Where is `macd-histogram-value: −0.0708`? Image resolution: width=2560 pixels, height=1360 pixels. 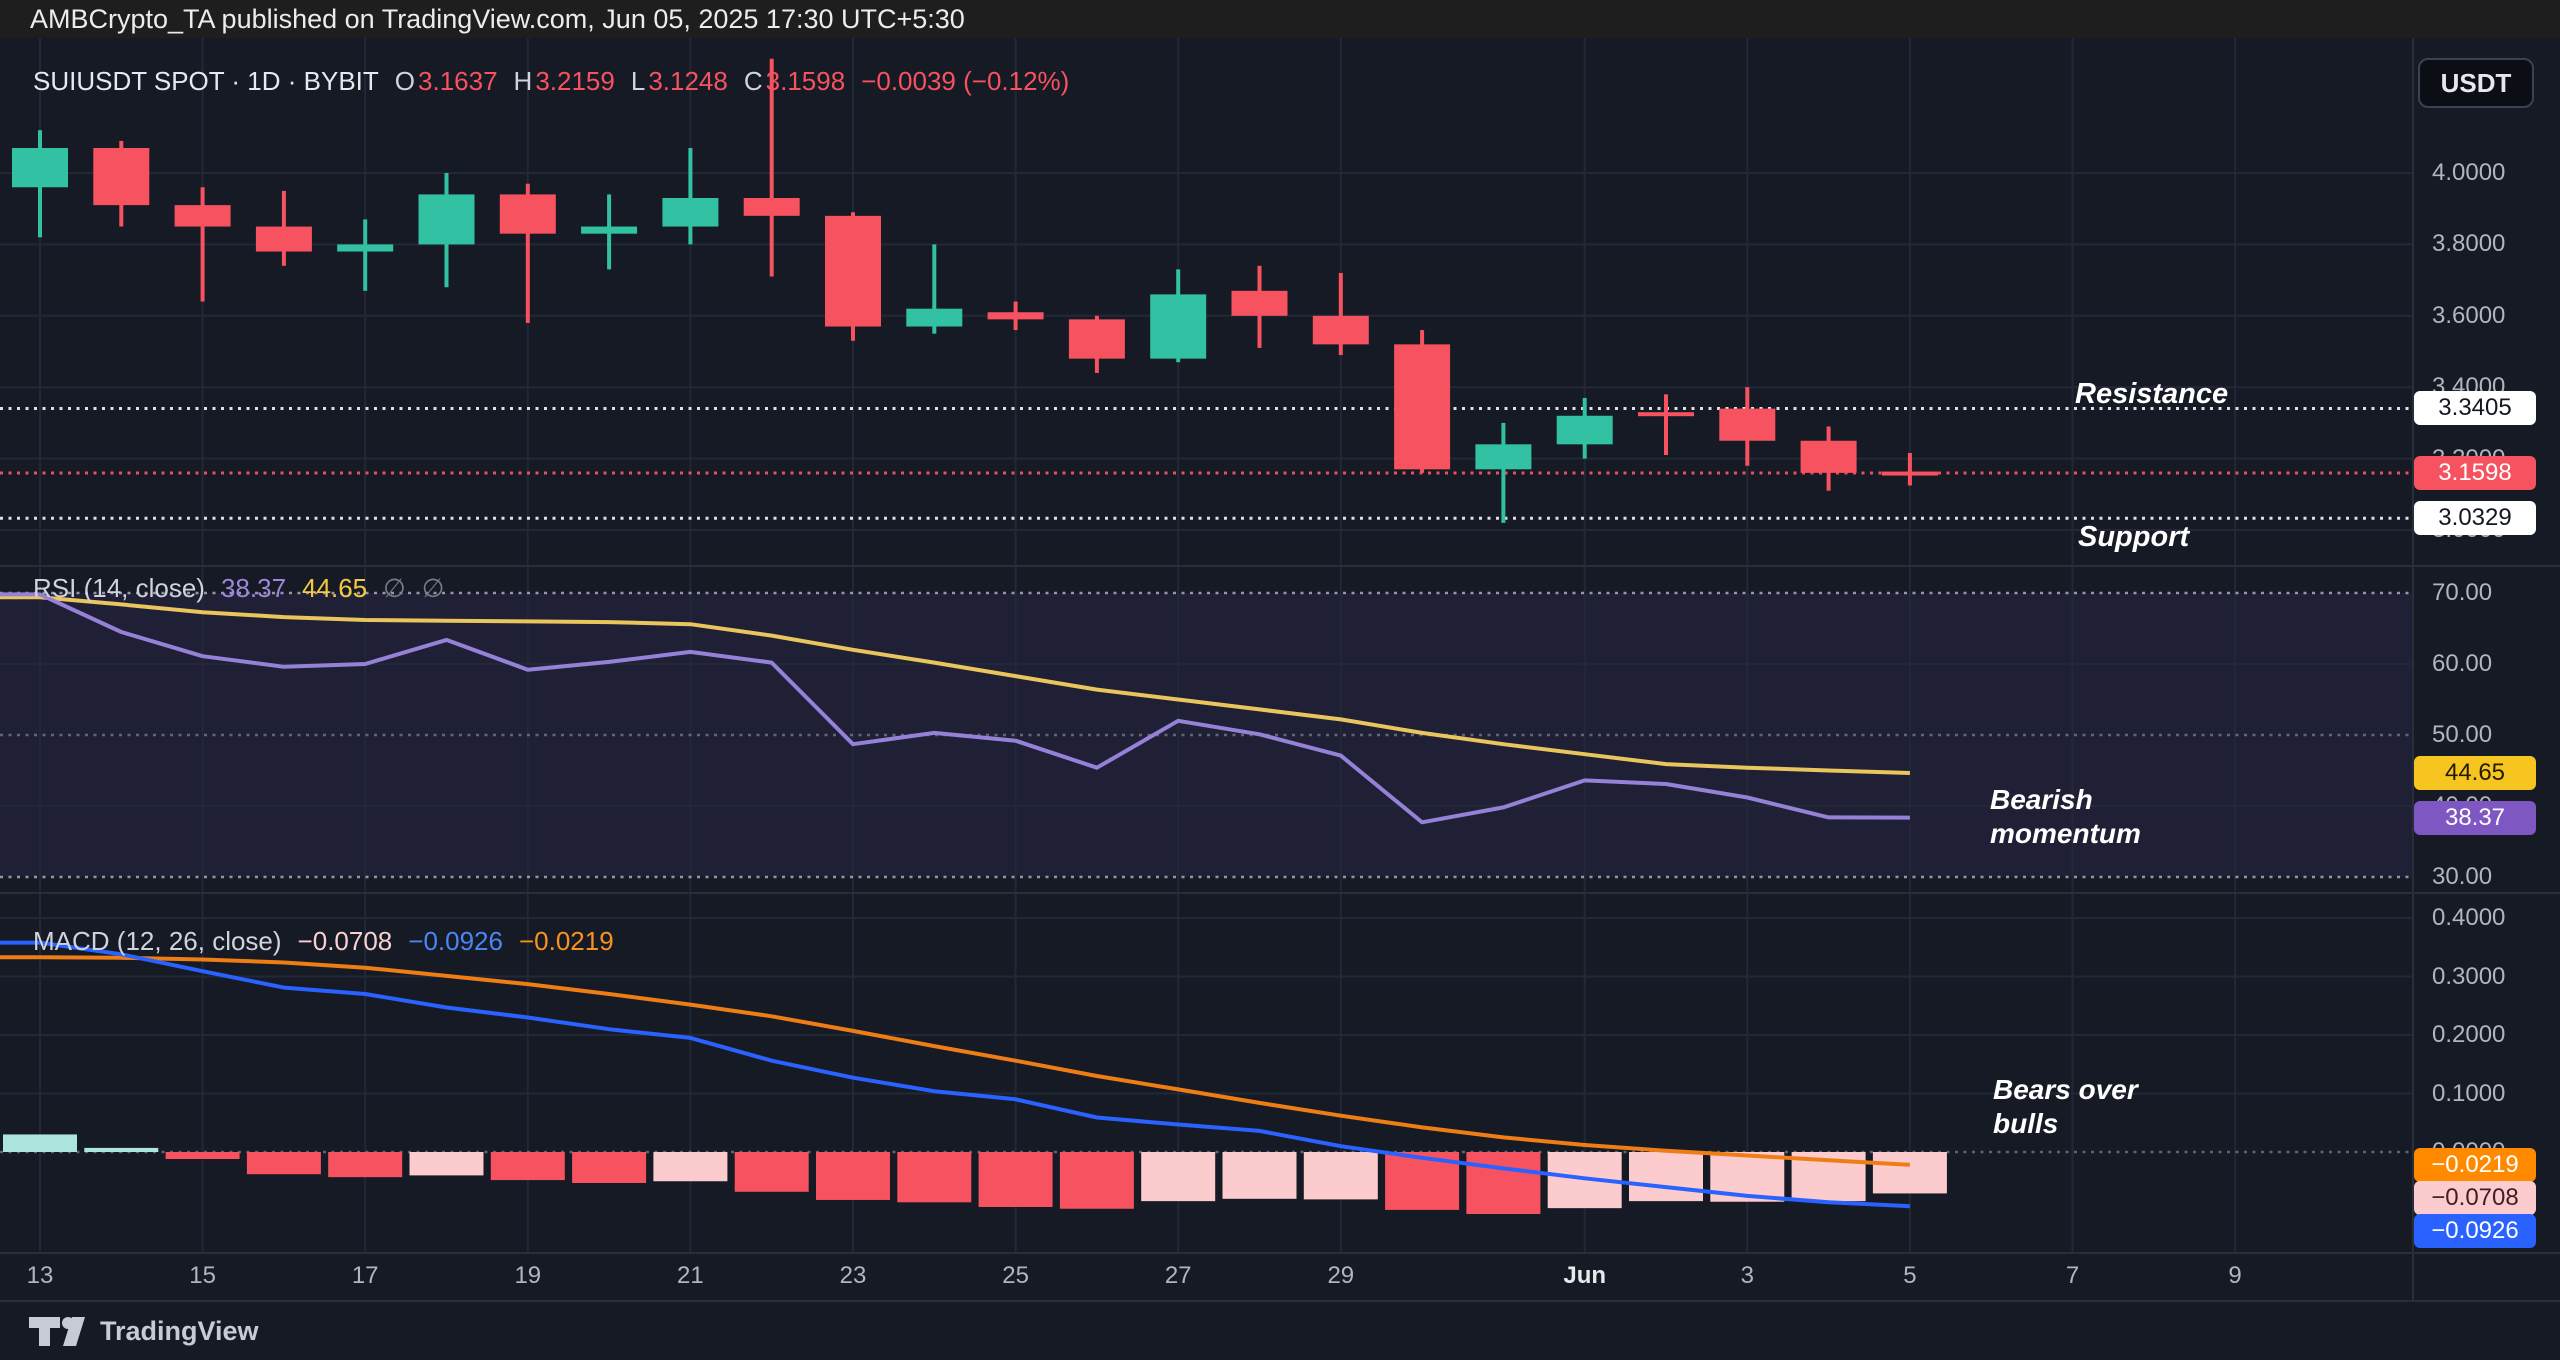
macd-histogram-value: −0.0708 is located at coordinates (345, 941).